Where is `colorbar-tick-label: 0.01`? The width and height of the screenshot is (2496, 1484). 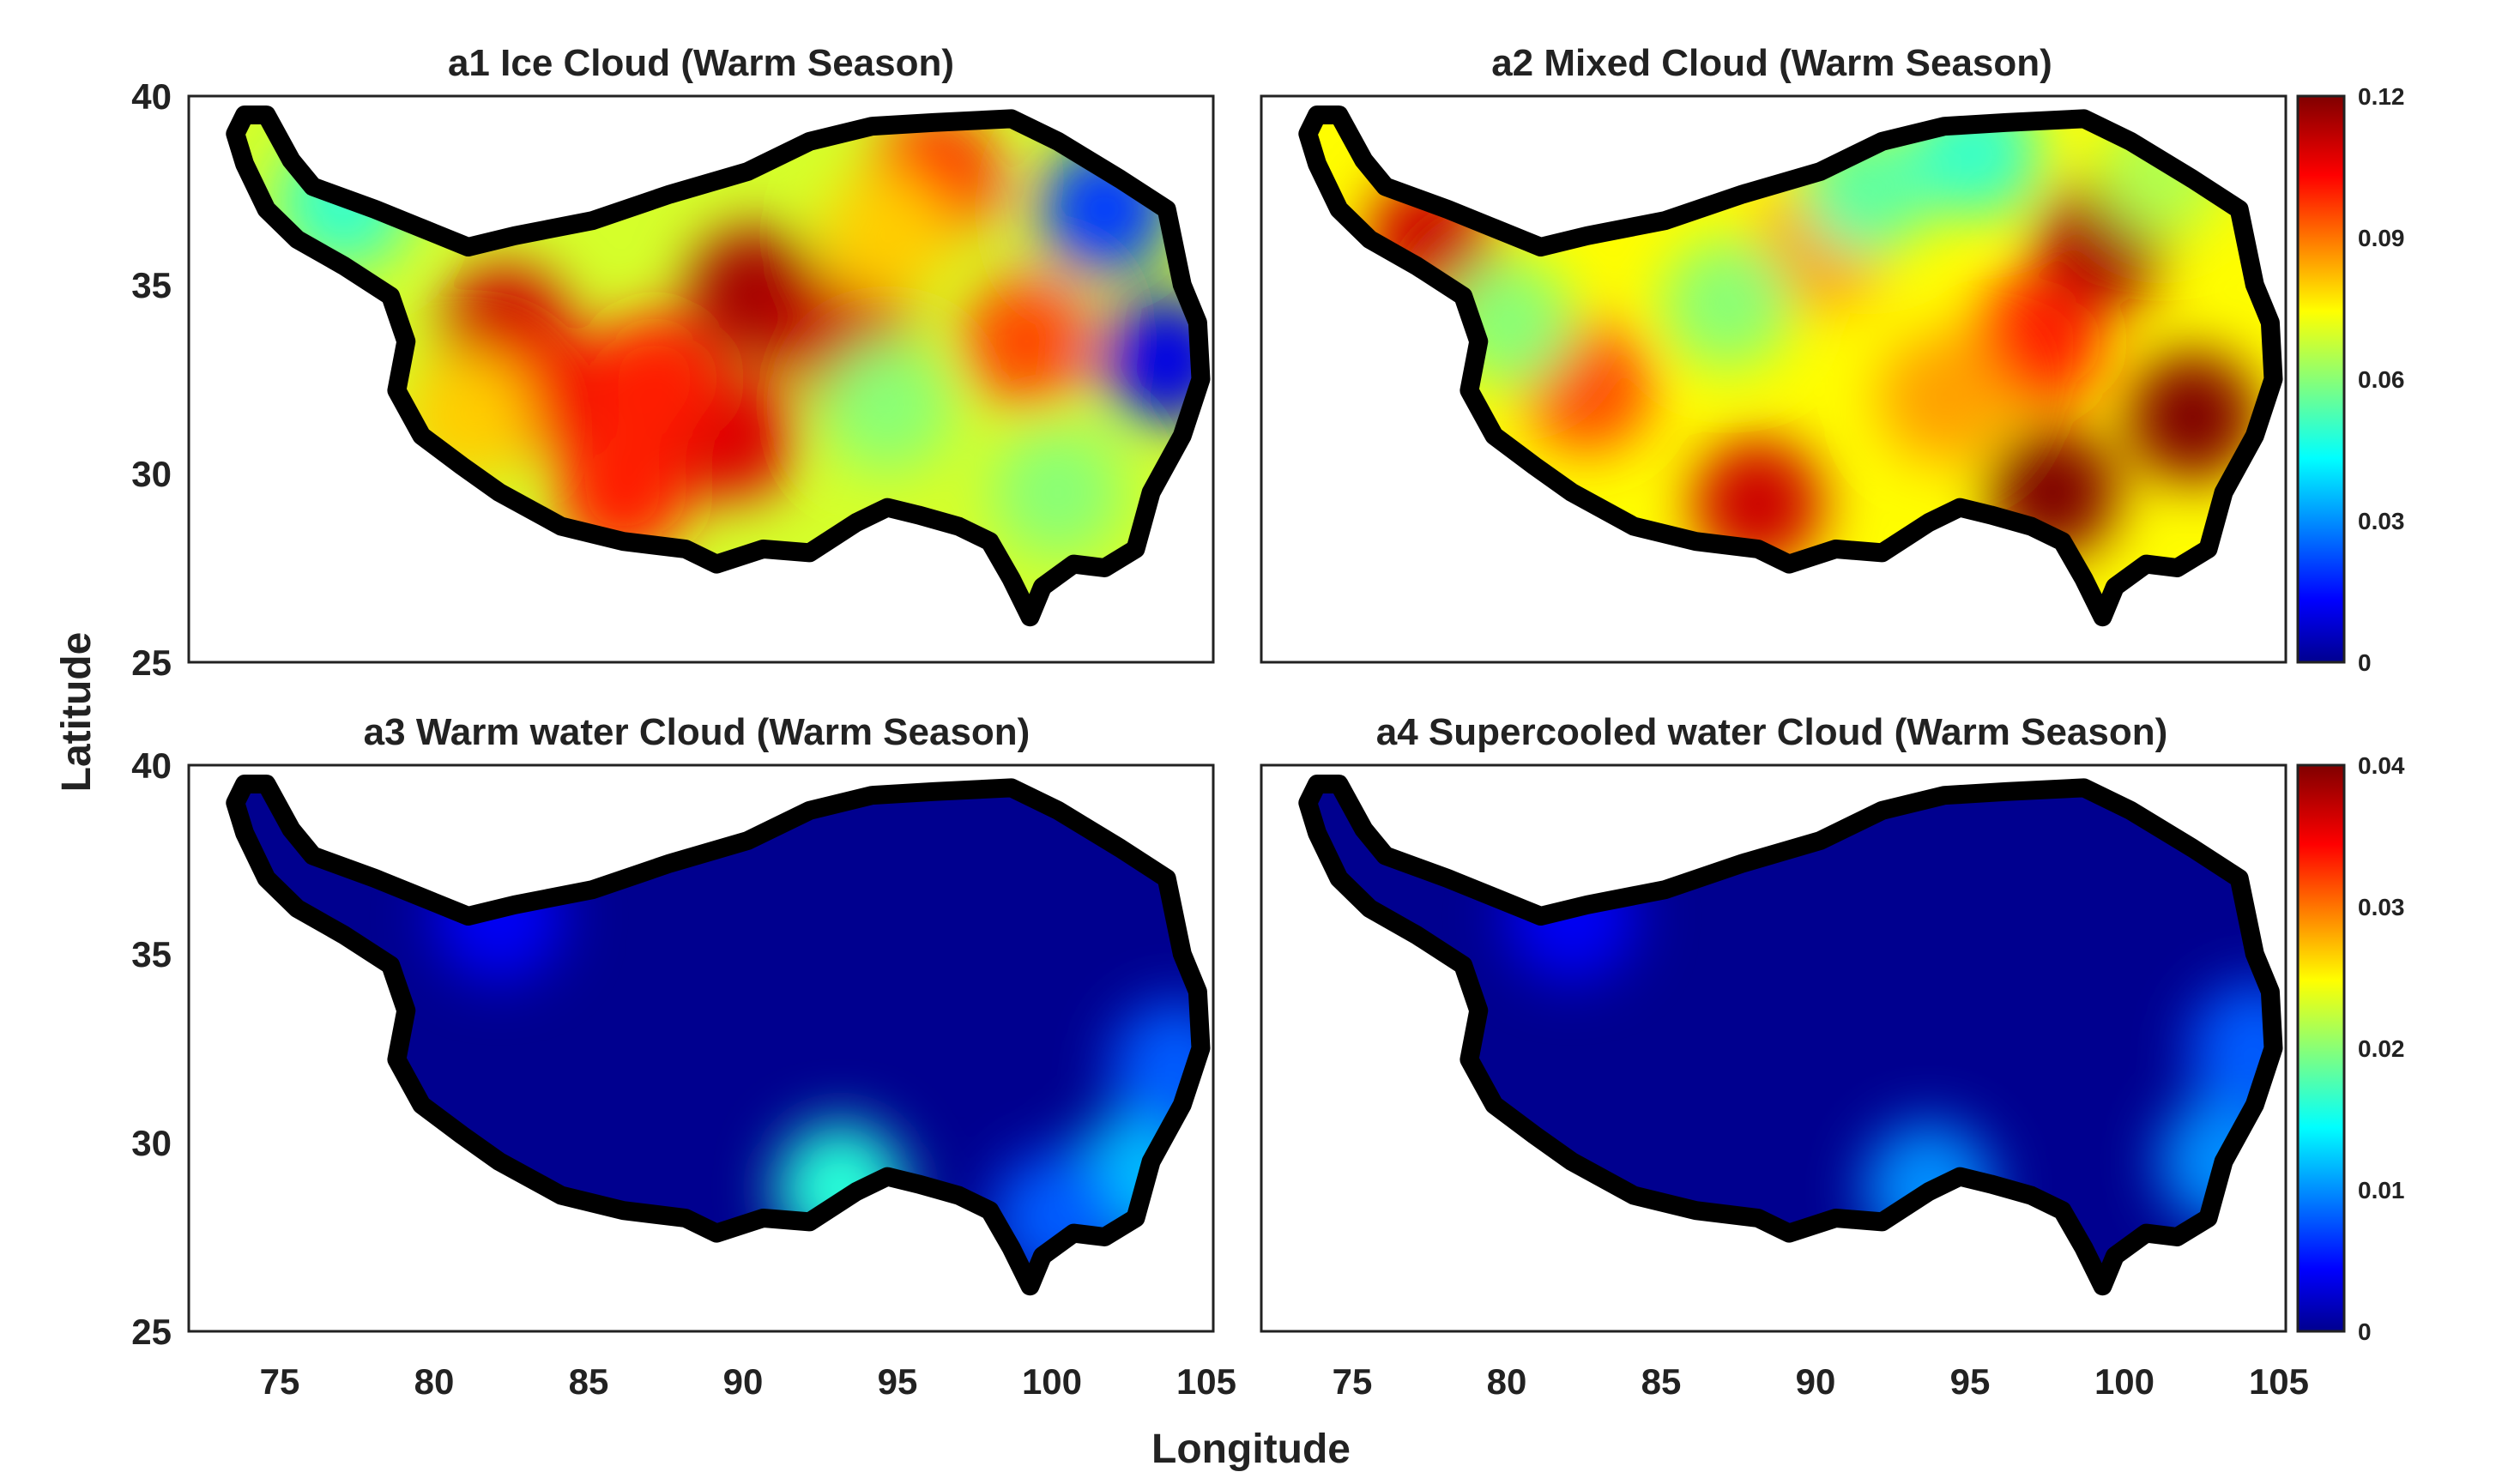
colorbar-tick-label: 0.01 is located at coordinates (2382, 1190).